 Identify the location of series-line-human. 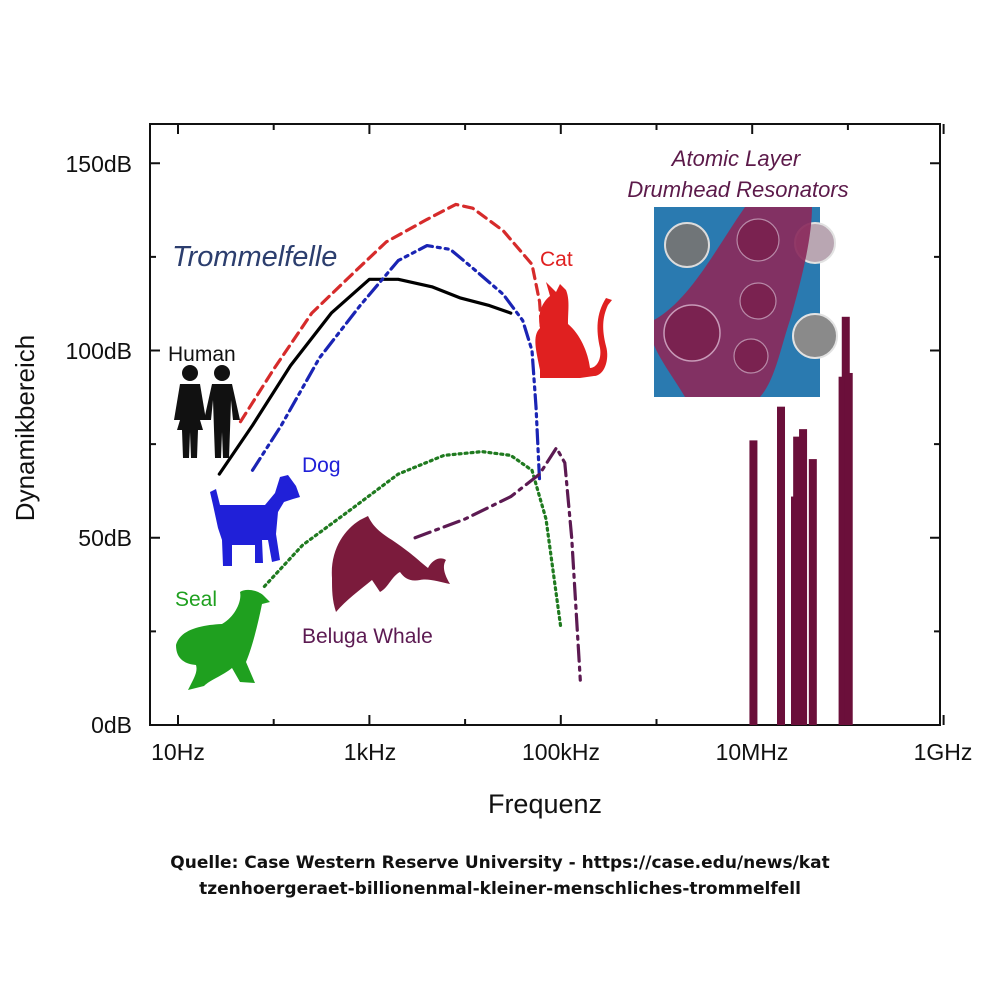
(365, 376).